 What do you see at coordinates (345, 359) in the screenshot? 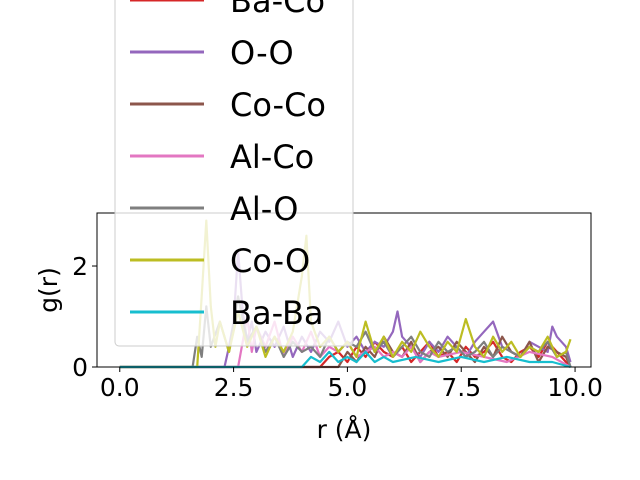
I see `series-line-ba-ba` at bounding box center [345, 359].